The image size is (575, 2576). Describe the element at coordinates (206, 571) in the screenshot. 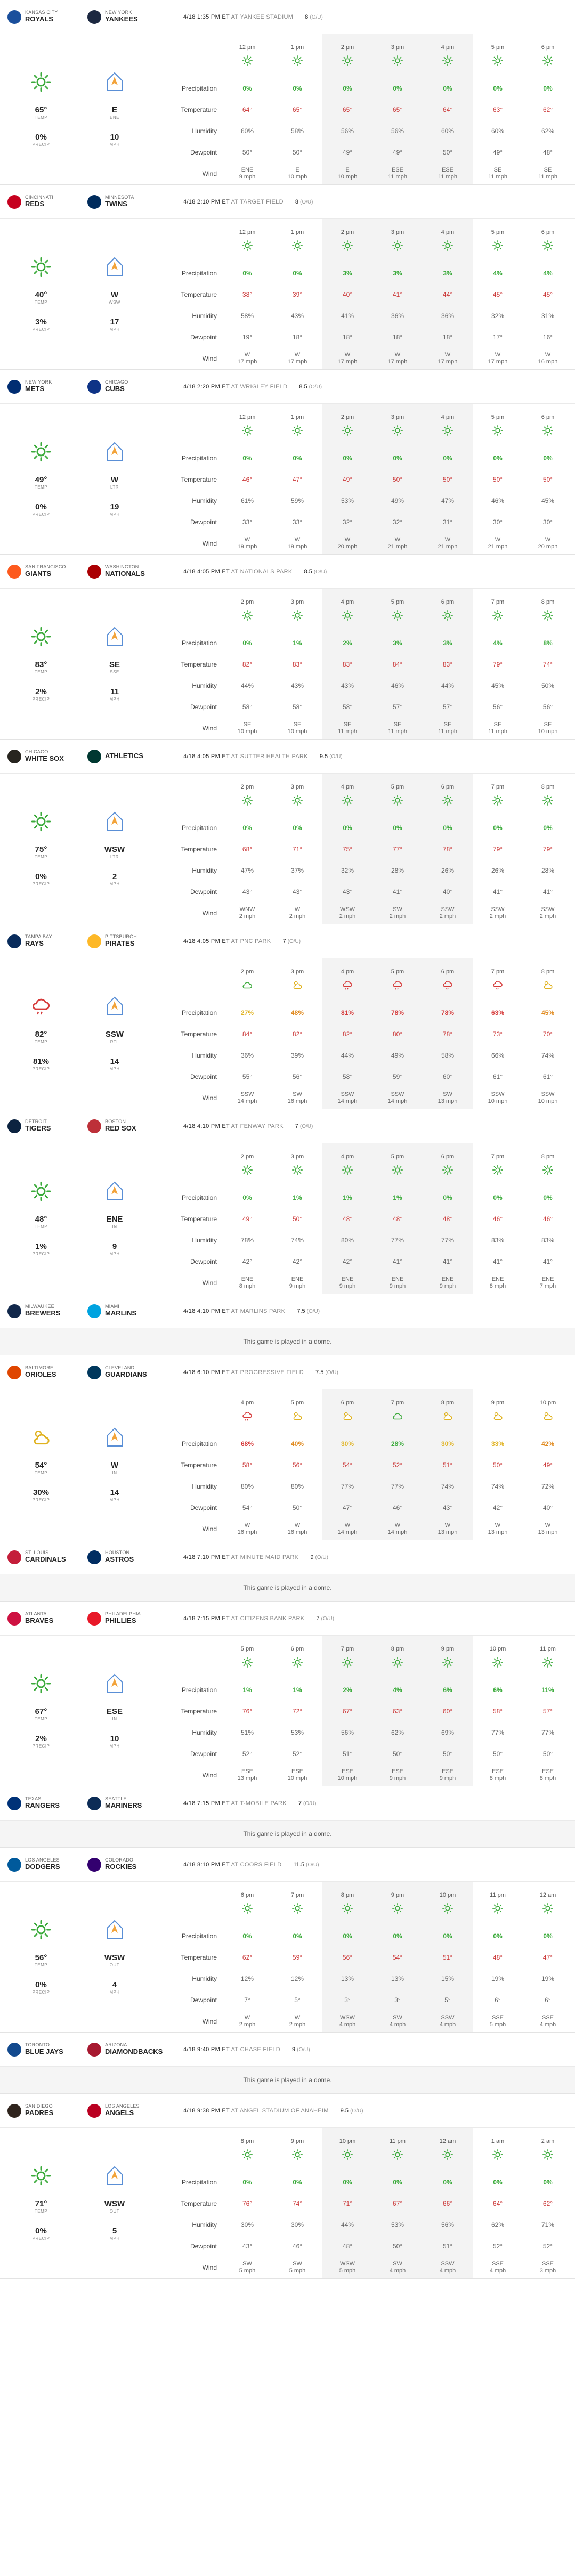

I see `game-datetime: 4/18 4:05 PM ET` at that location.